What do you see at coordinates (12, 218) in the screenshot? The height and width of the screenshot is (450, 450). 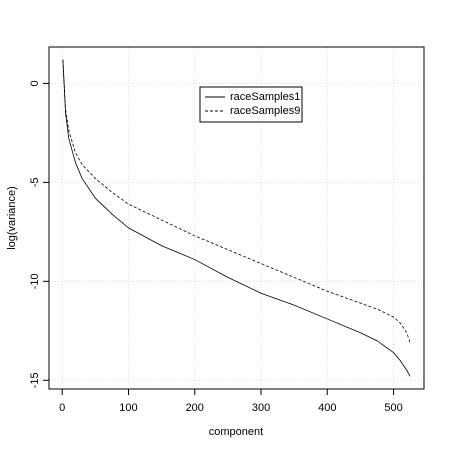 I see `y-axis-title: log(variance)` at bounding box center [12, 218].